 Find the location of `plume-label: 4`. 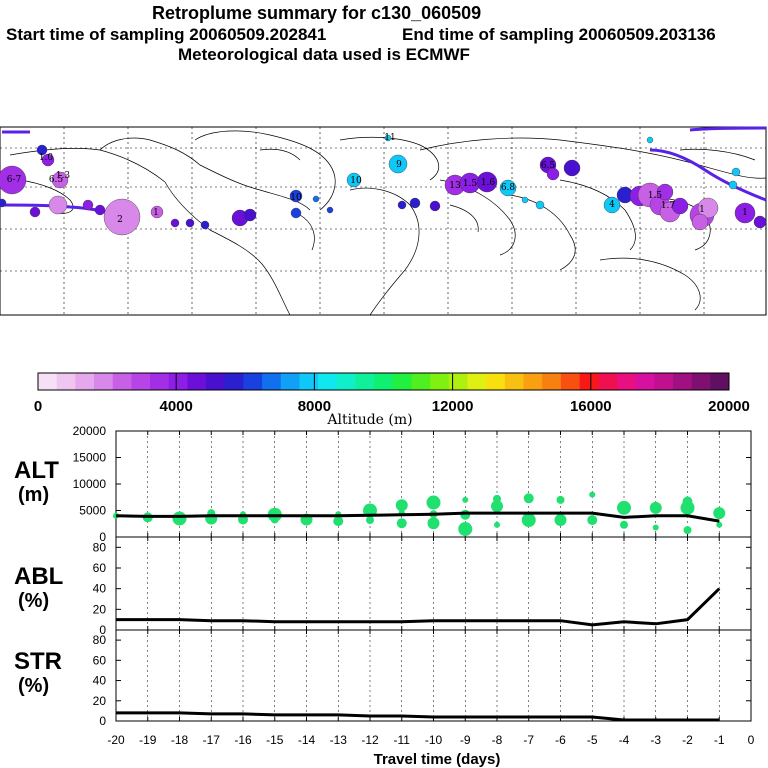

plume-label: 4 is located at coordinates (612, 205).